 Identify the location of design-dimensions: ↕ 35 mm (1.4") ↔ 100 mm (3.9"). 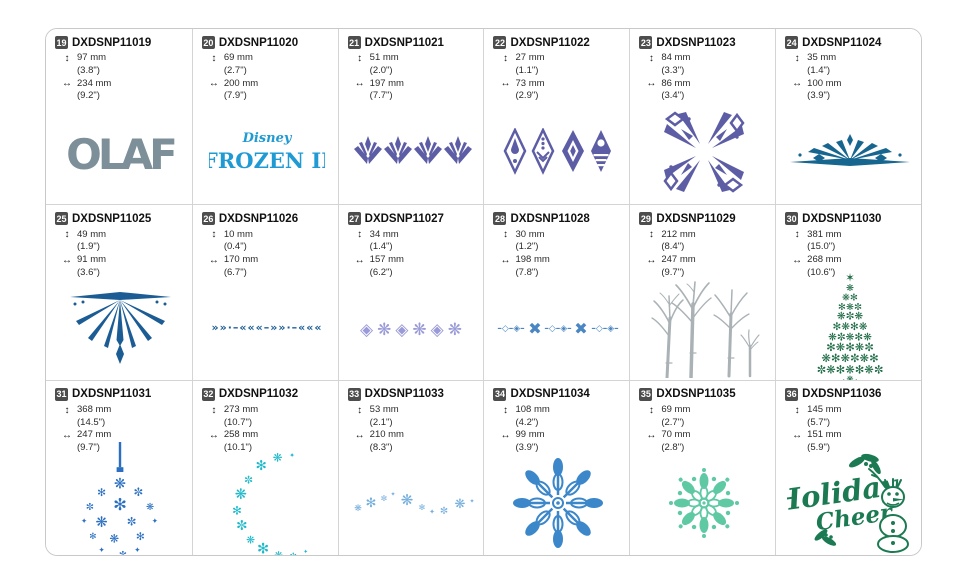
(853, 77).